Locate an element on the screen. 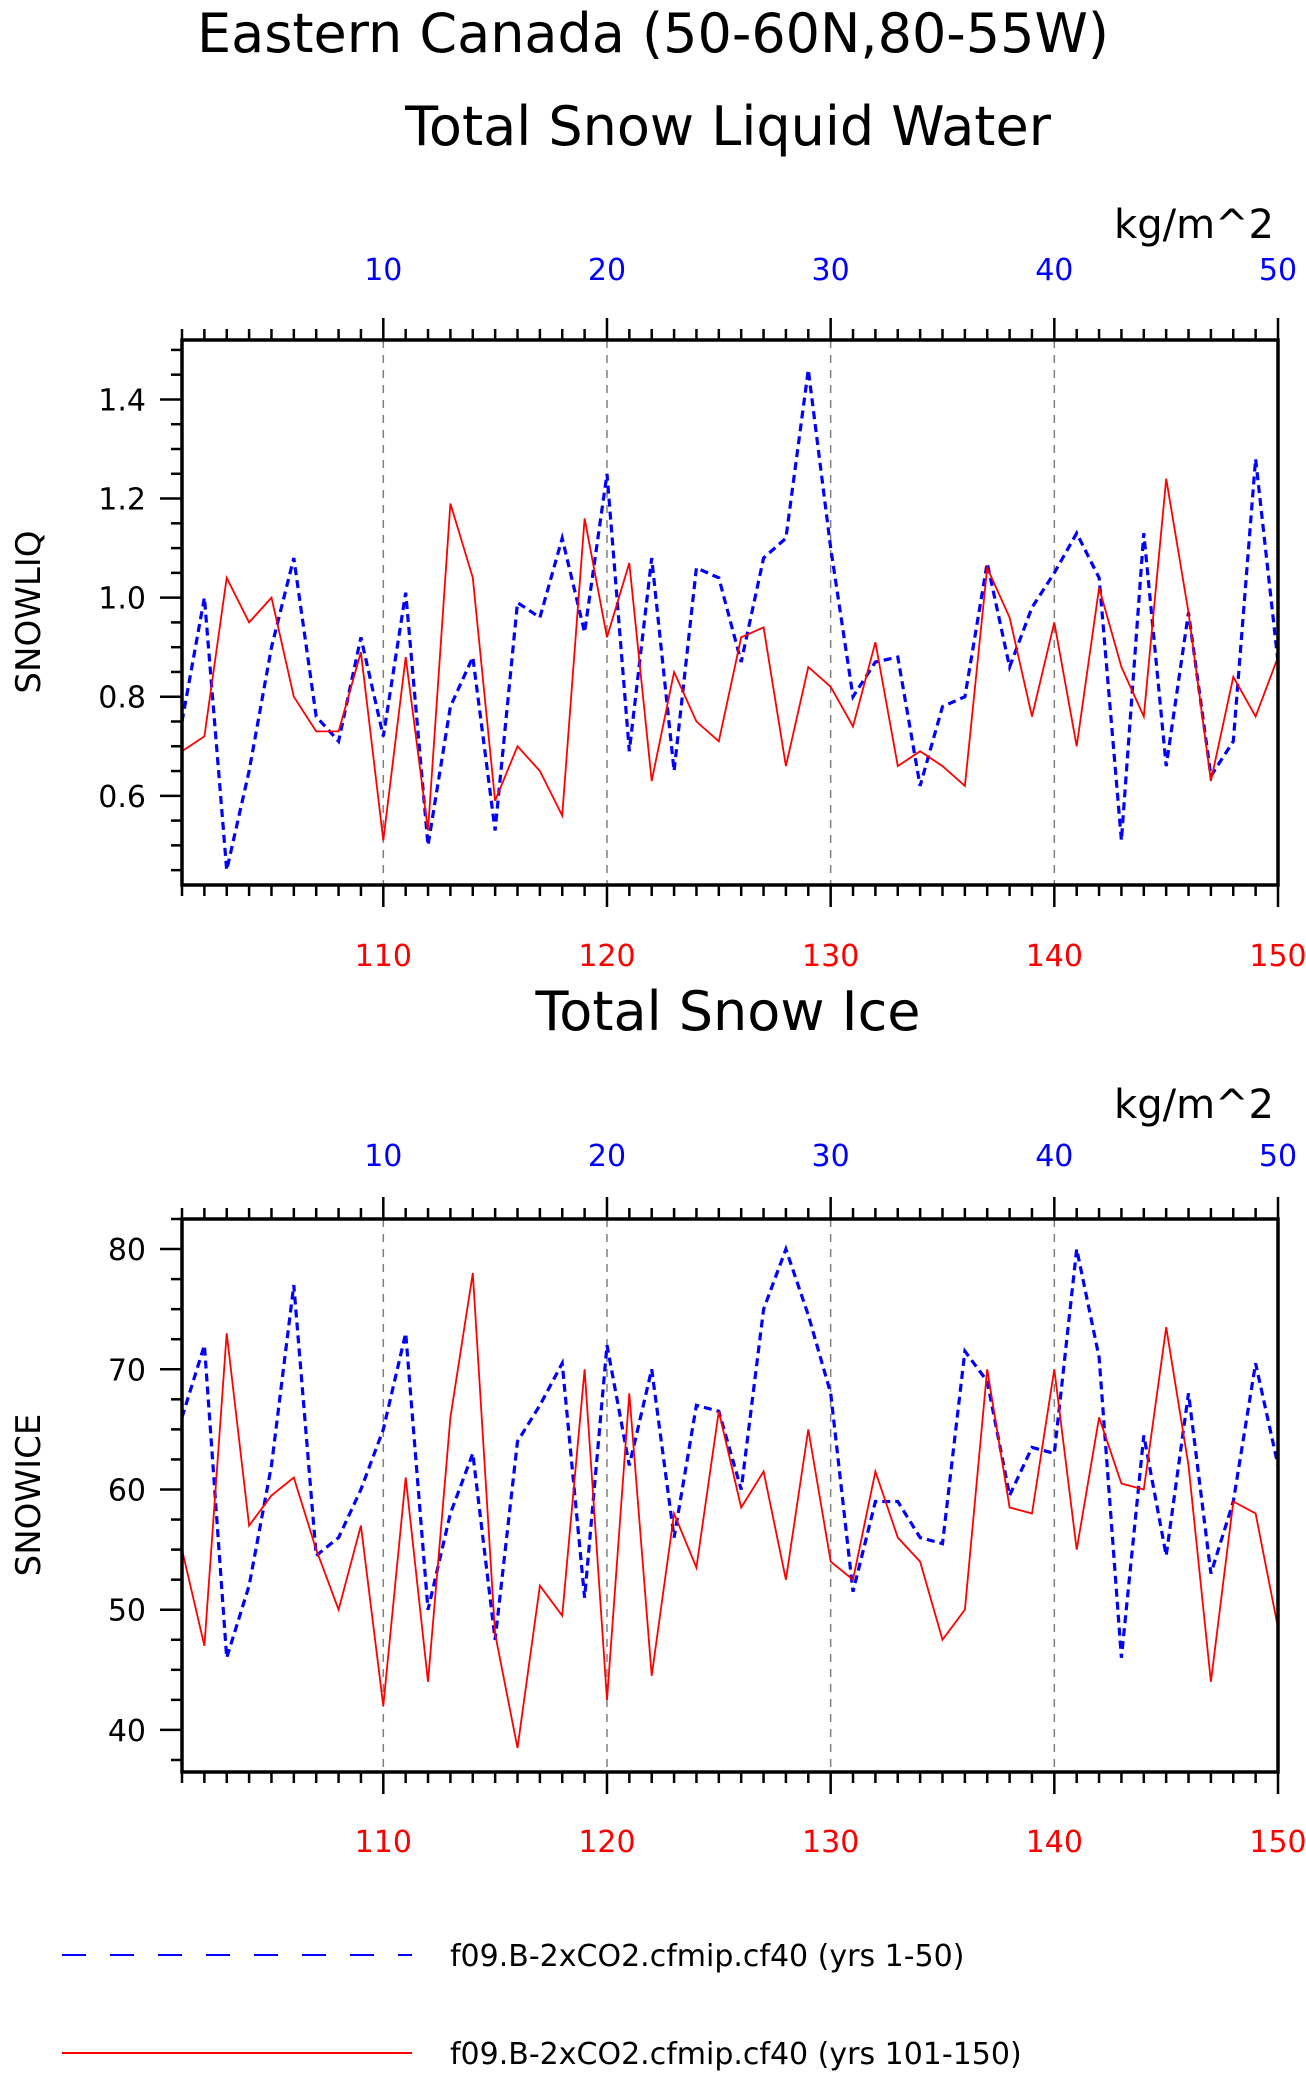 This screenshot has width=1306, height=2075. top-tick-label: 10 is located at coordinates (383, 270).